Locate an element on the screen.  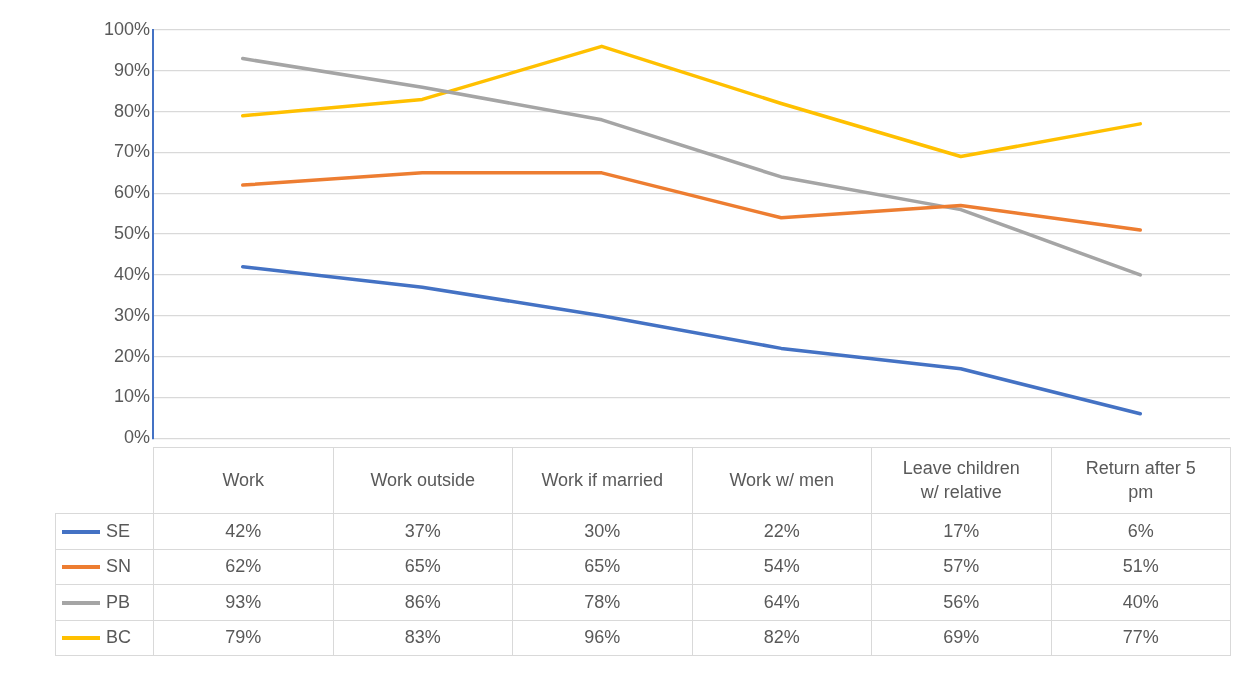
x-tick-label: Work is located at coordinates (243, 480).